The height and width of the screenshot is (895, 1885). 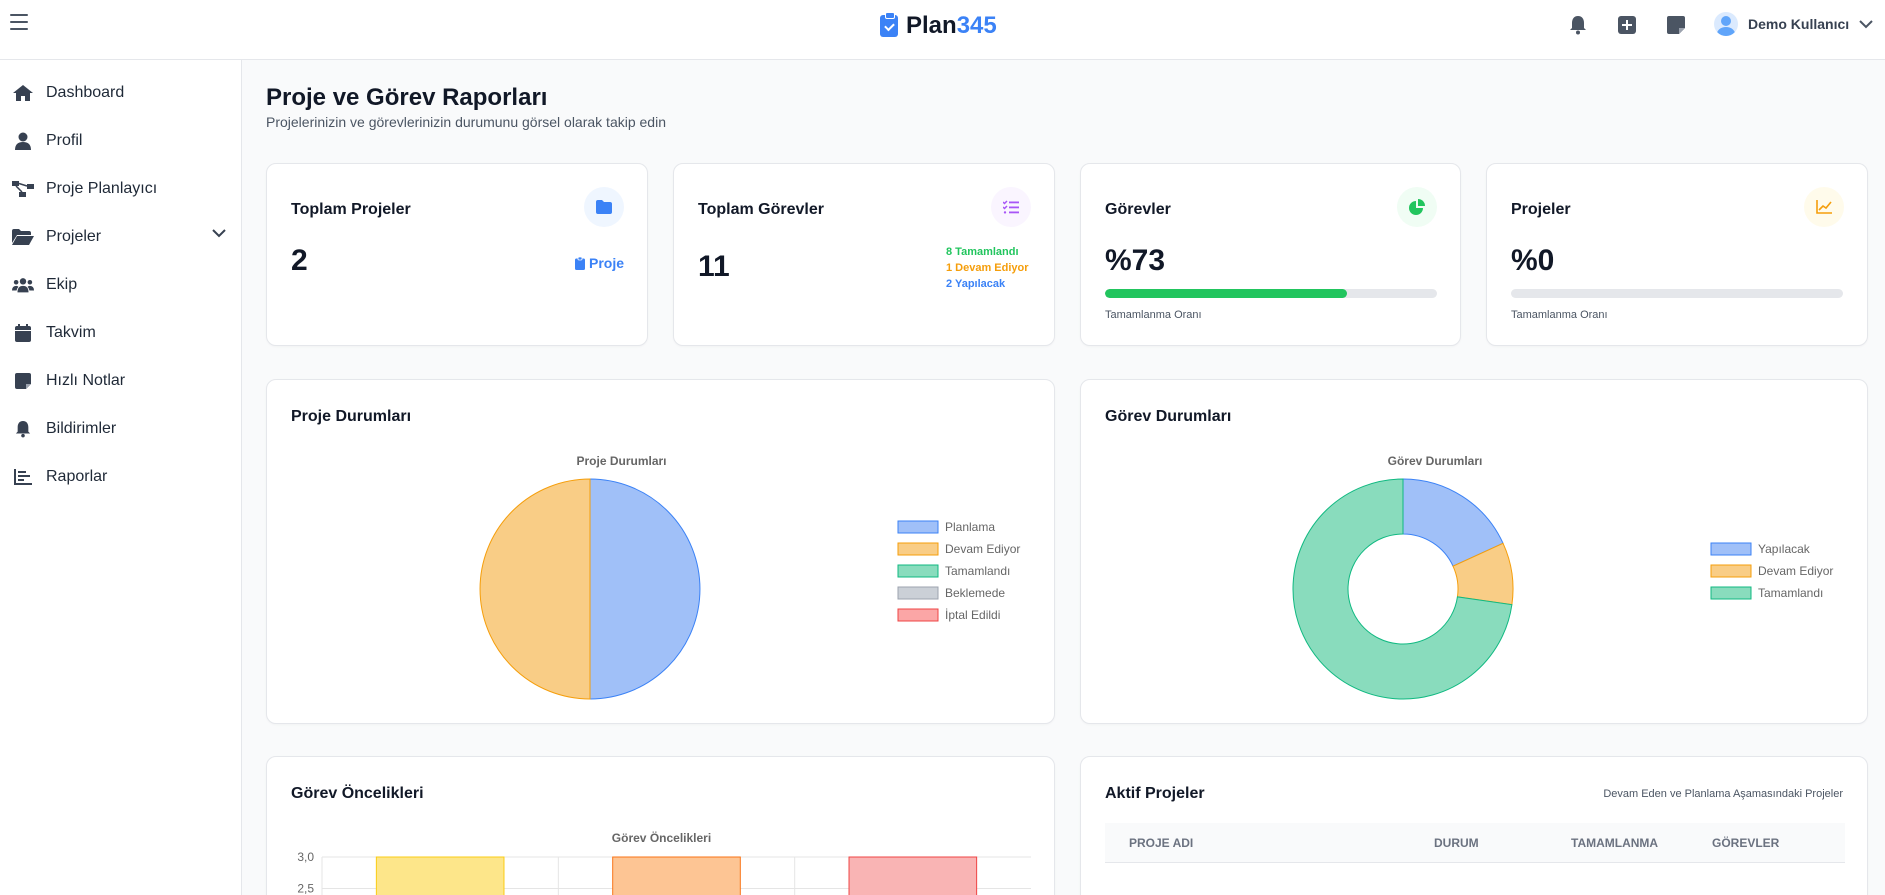 What do you see at coordinates (77, 476) in the screenshot?
I see `sidebar-item-label: Raporlar` at bounding box center [77, 476].